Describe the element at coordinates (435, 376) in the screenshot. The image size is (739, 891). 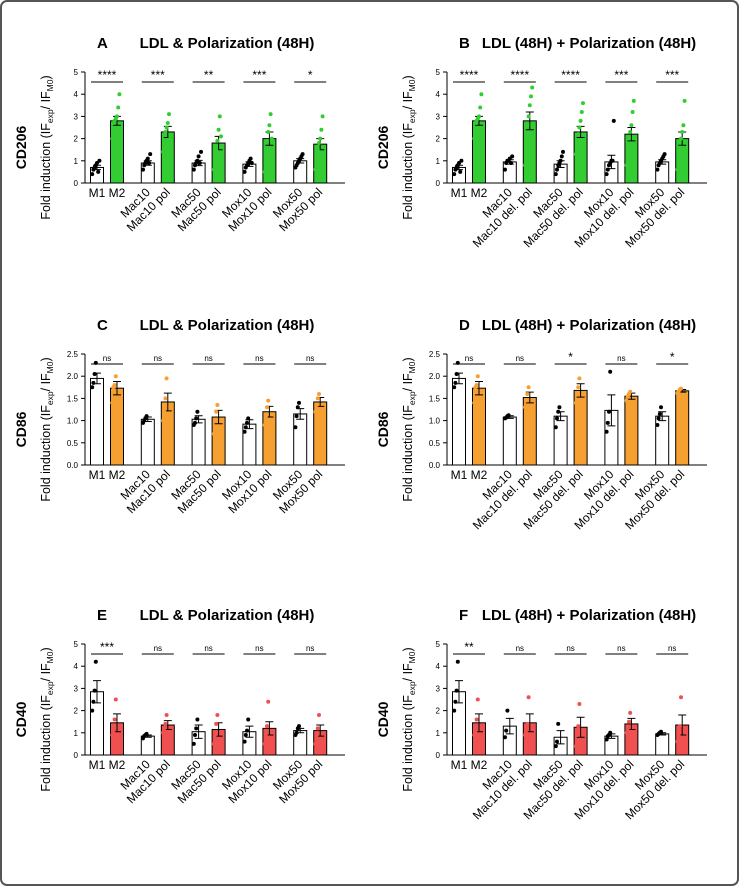
I see `y-tick-label: 2.0` at that location.